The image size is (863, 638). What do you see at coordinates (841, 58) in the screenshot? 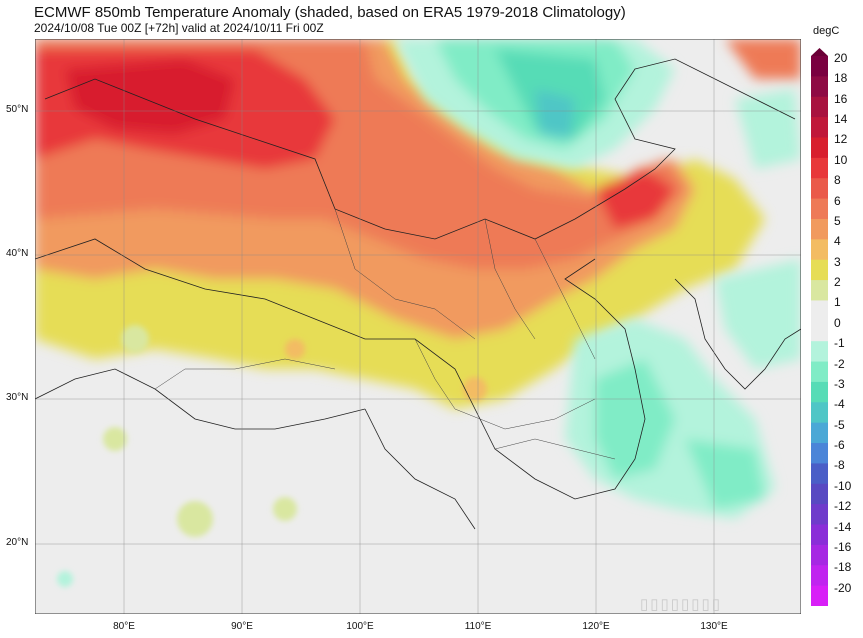
I see `colorbar-tick-label: 20` at bounding box center [841, 58].